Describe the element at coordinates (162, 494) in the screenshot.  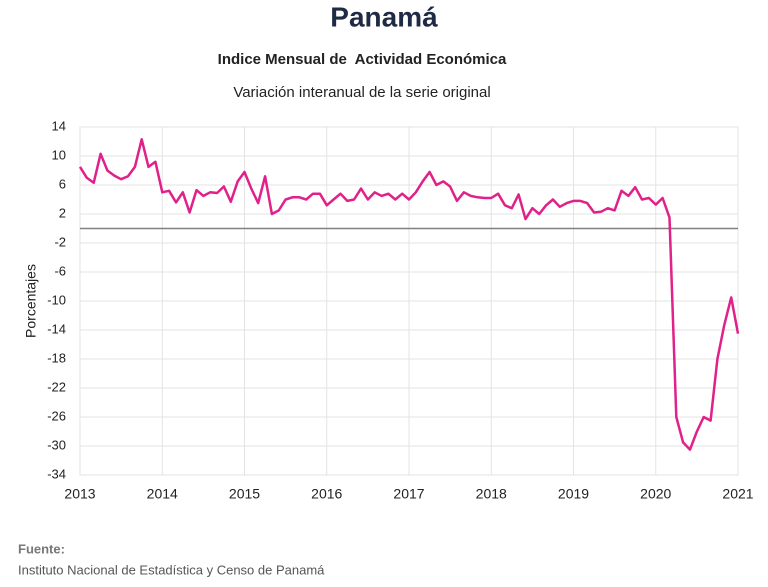
I see `x-tick-label: 2014` at that location.